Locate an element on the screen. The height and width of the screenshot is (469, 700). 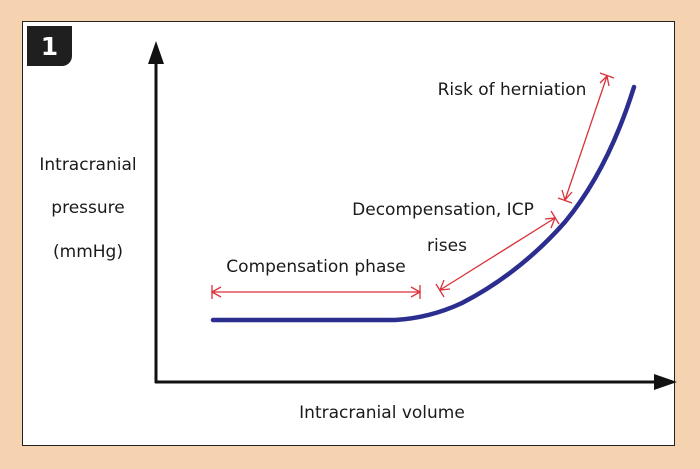
decompensation-label-line-1: Decompensation, ICP is located at coordinates (443, 210).